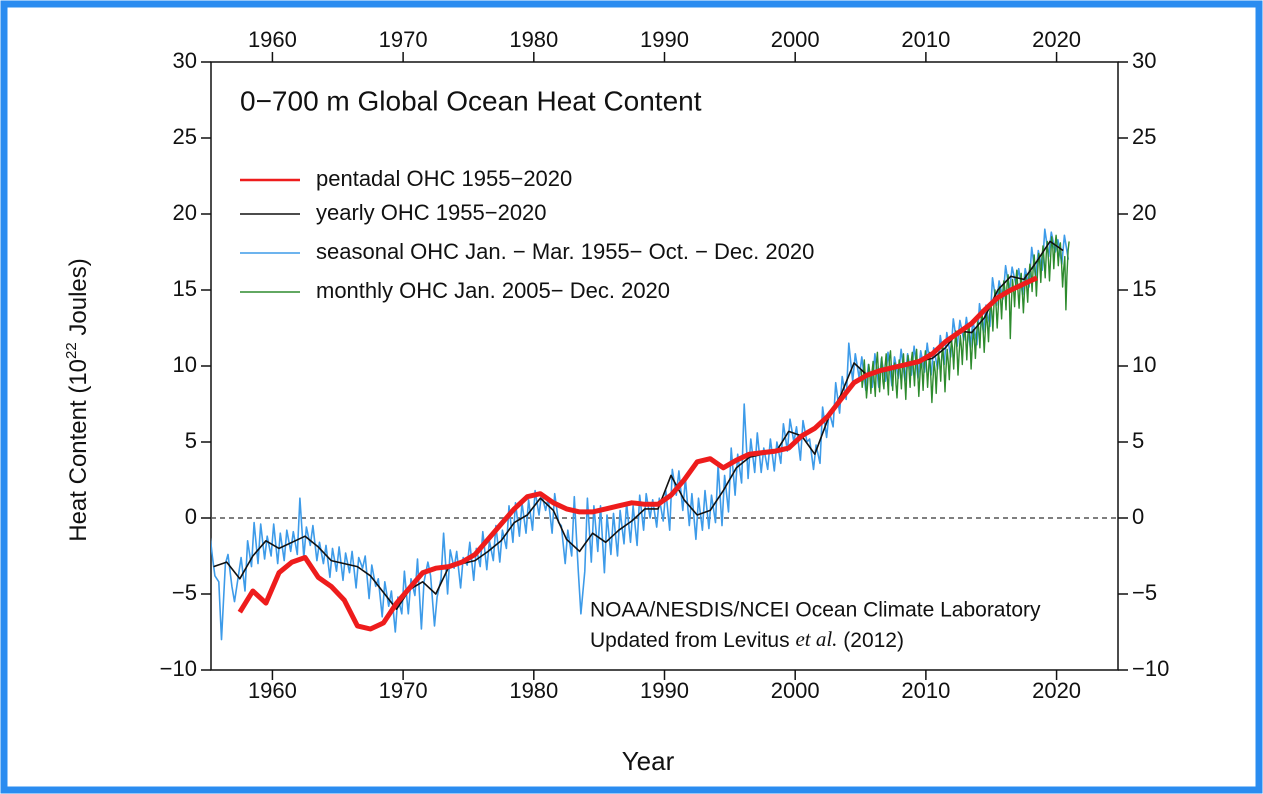 This screenshot has height=794, width=1263. I want to click on y-tick-label-right: 0, so click(1138, 516).